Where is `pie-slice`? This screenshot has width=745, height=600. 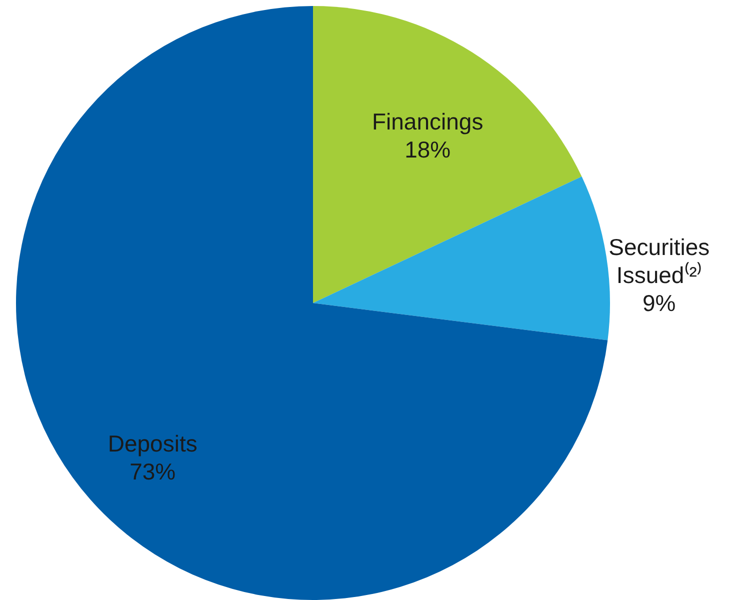 pie-slice is located at coordinates (461, 258).